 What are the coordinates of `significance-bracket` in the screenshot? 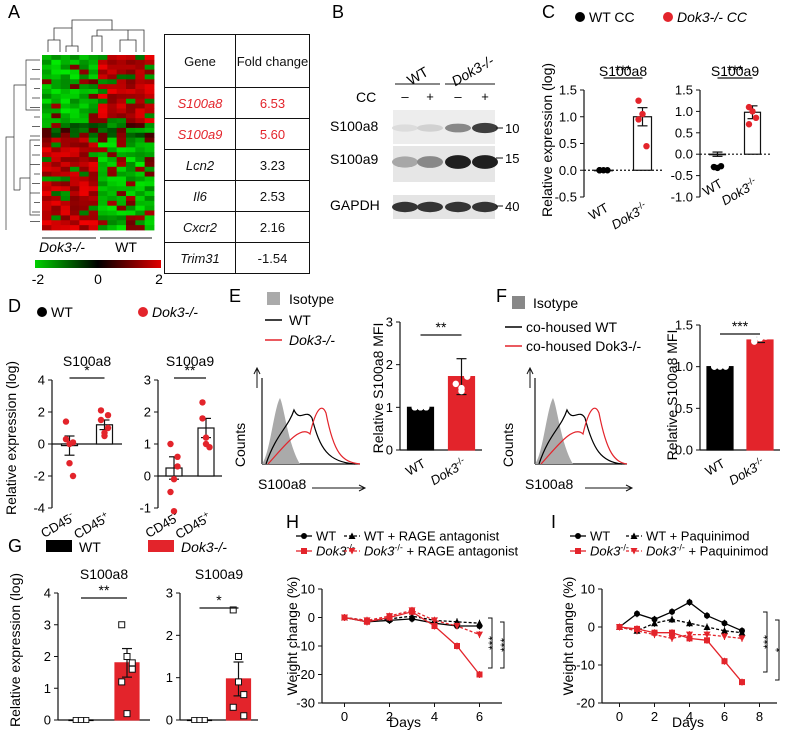 It's located at (765, 642).